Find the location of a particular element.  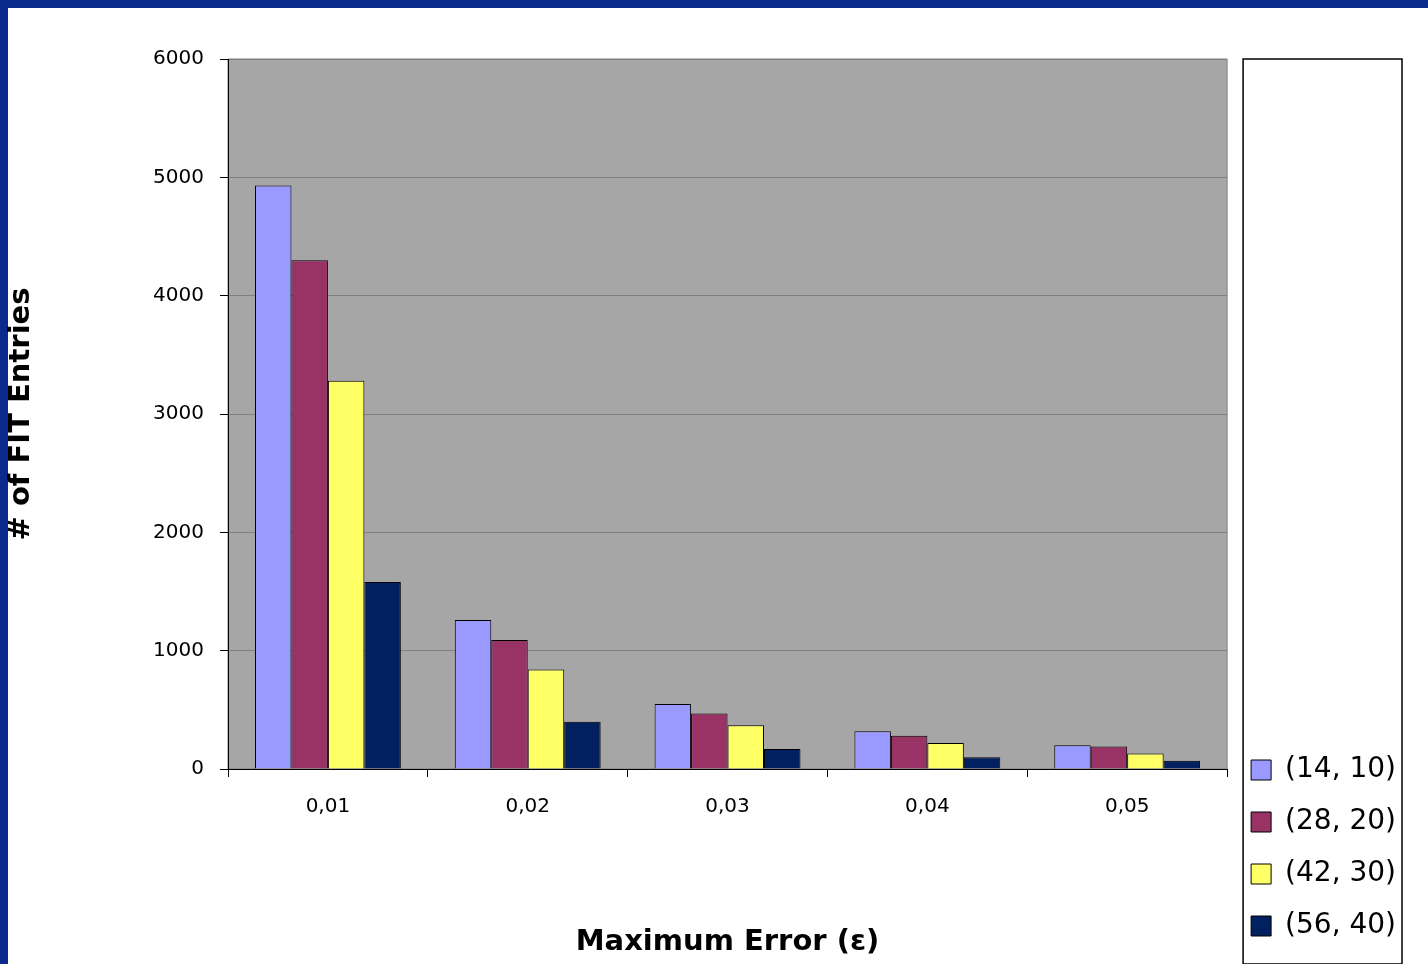

x-tick-label: 0,03 is located at coordinates (727, 805).